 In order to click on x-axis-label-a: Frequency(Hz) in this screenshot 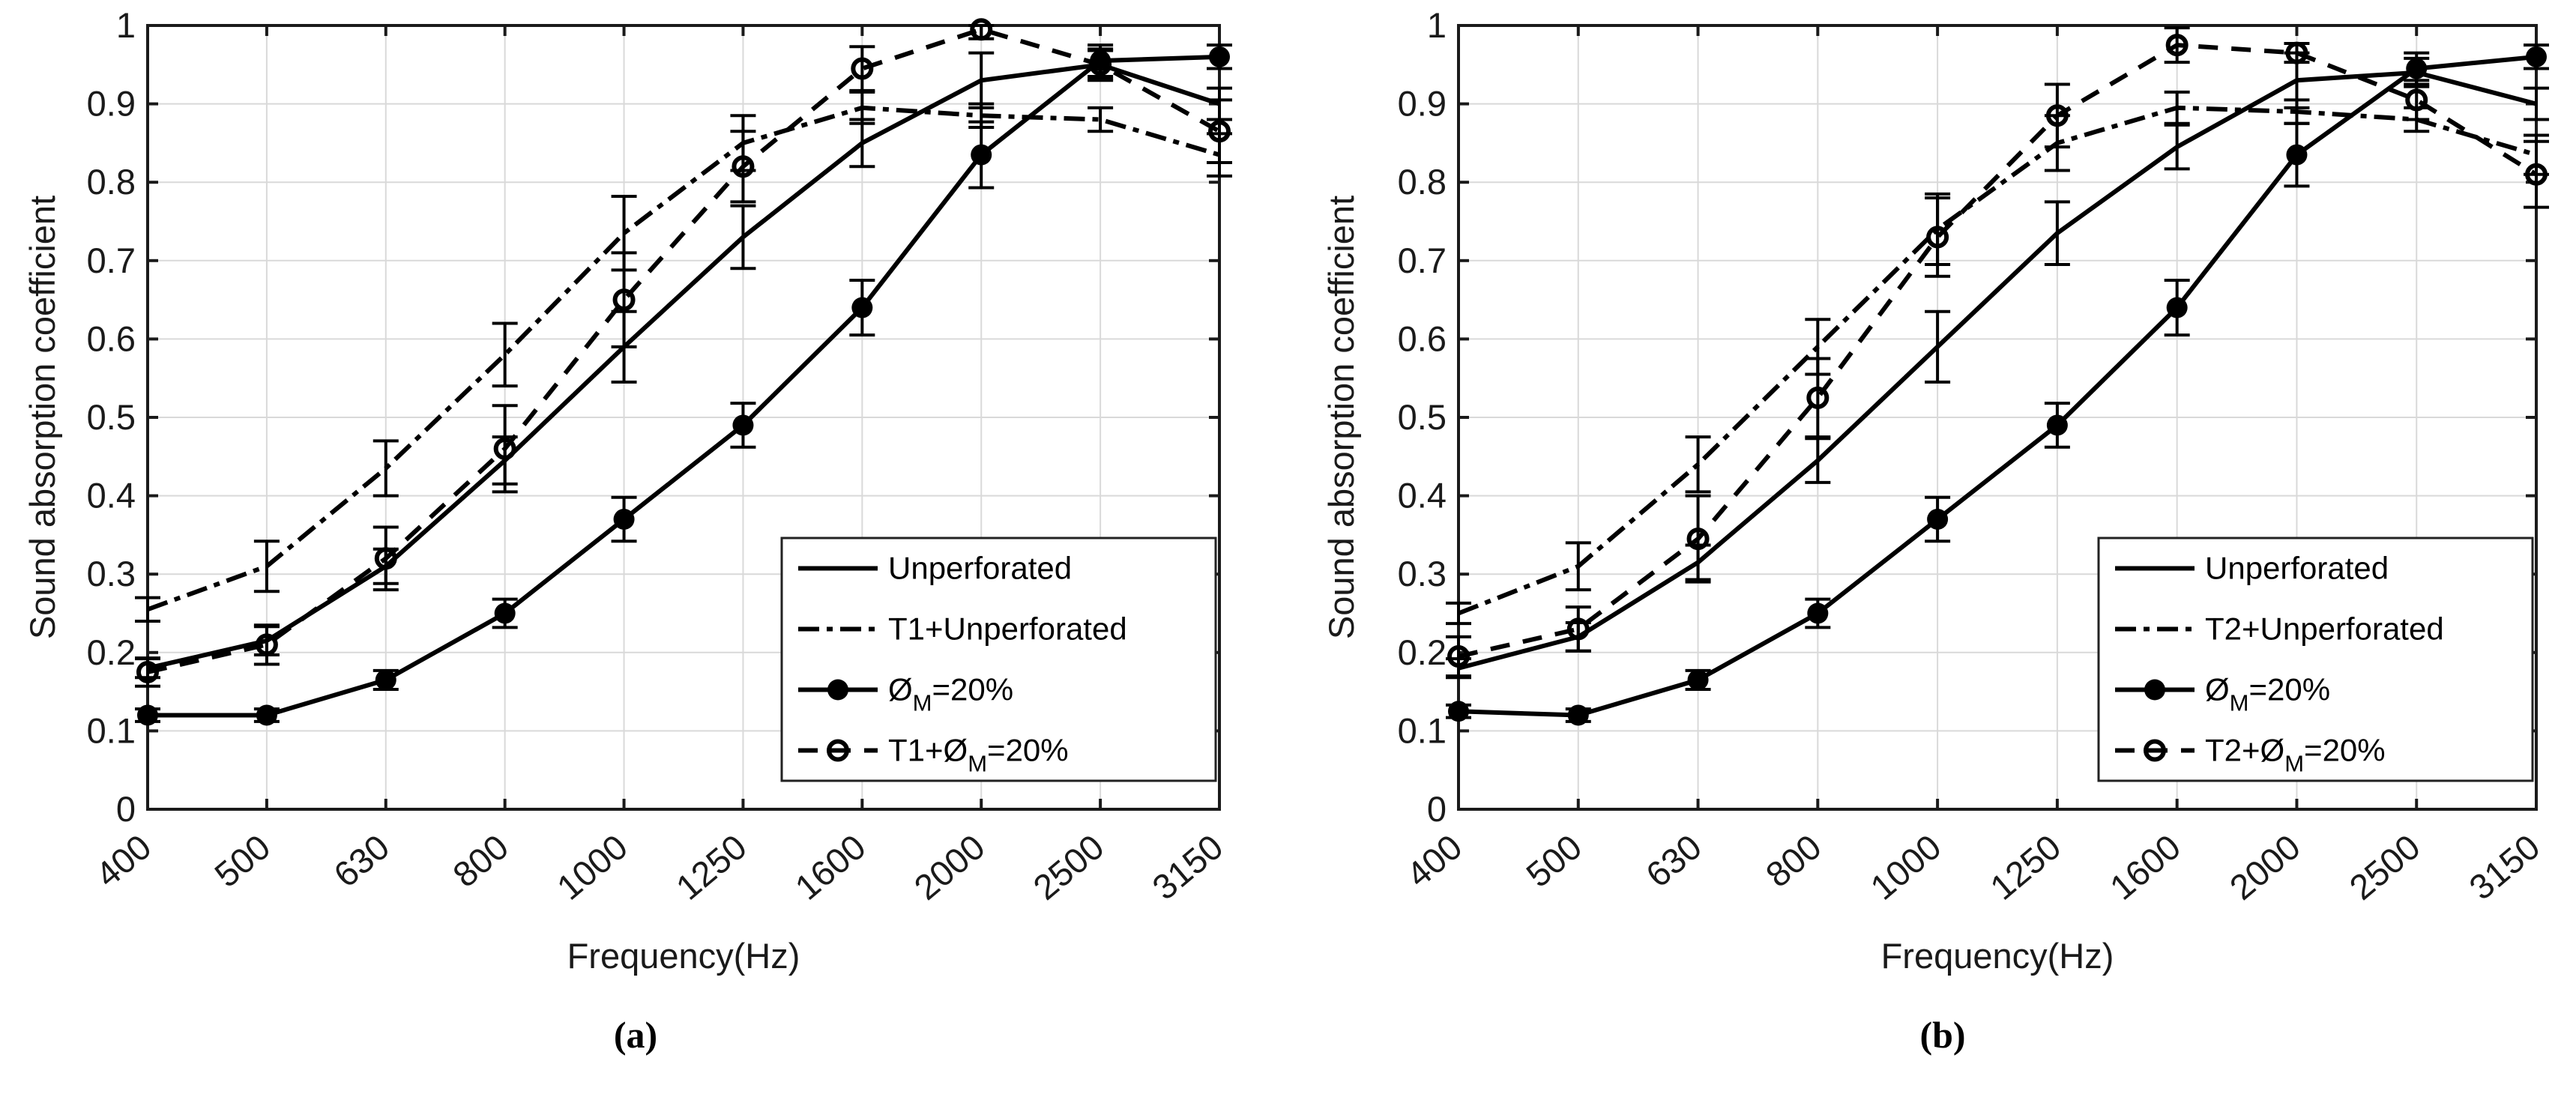, I will do `click(684, 956)`.